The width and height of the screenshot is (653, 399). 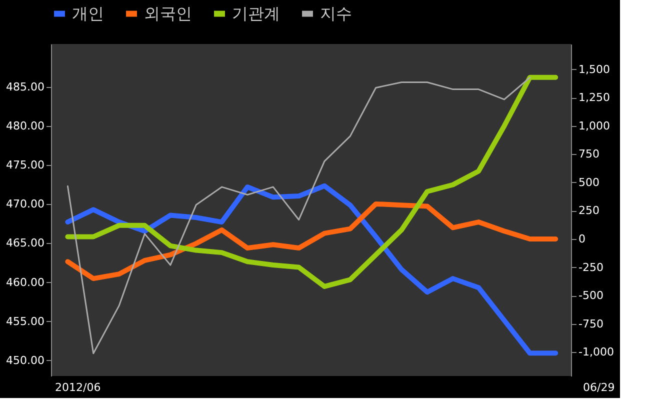 What do you see at coordinates (589, 211) in the screenshot?
I see `y2-tick-label: 250` at bounding box center [589, 211].